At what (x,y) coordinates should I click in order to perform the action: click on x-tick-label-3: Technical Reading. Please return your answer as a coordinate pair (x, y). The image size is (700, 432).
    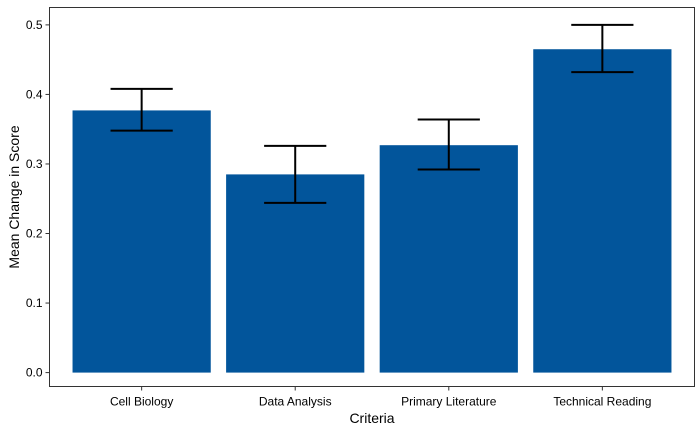
    Looking at the image, I should click on (602, 402).